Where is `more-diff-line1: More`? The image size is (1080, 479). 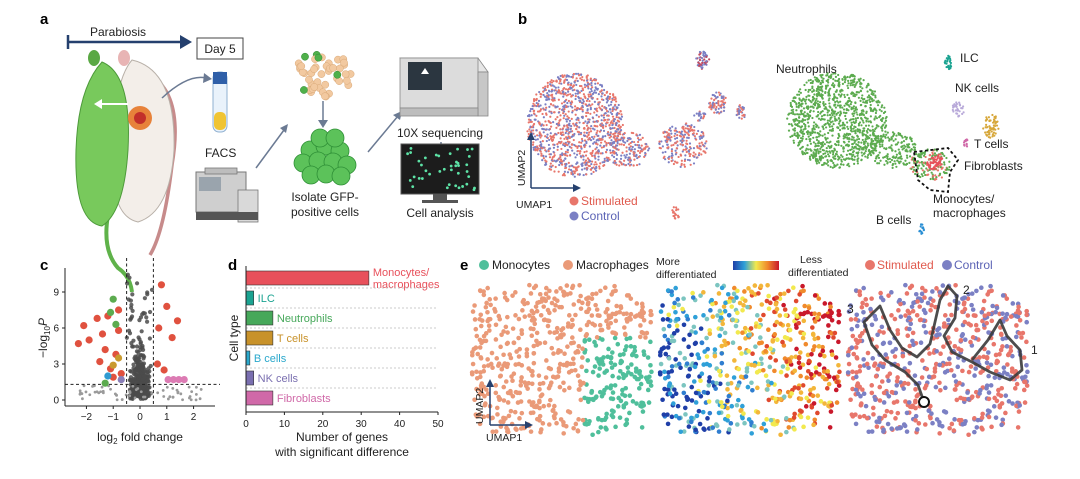
more-diff-line1: More is located at coordinates (668, 262).